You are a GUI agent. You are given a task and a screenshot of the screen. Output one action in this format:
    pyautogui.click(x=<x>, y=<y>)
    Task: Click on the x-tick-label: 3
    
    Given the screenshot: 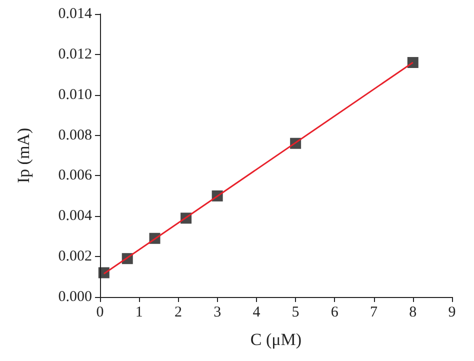 What is the action you would take?
    pyautogui.click(x=218, y=312)
    